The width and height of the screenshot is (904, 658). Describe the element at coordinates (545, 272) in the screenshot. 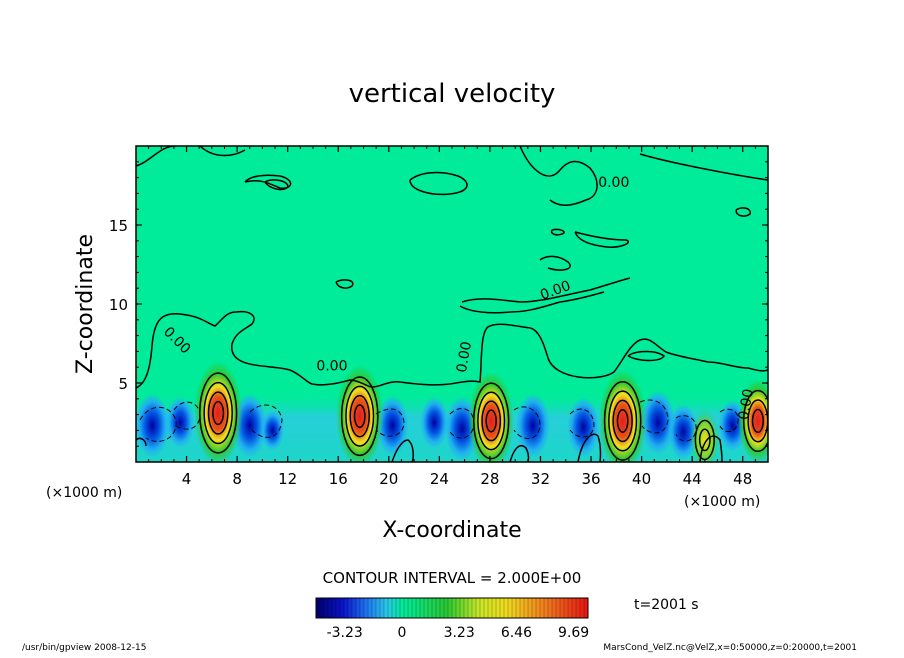

I see `zero-contour-mid-right` at that location.